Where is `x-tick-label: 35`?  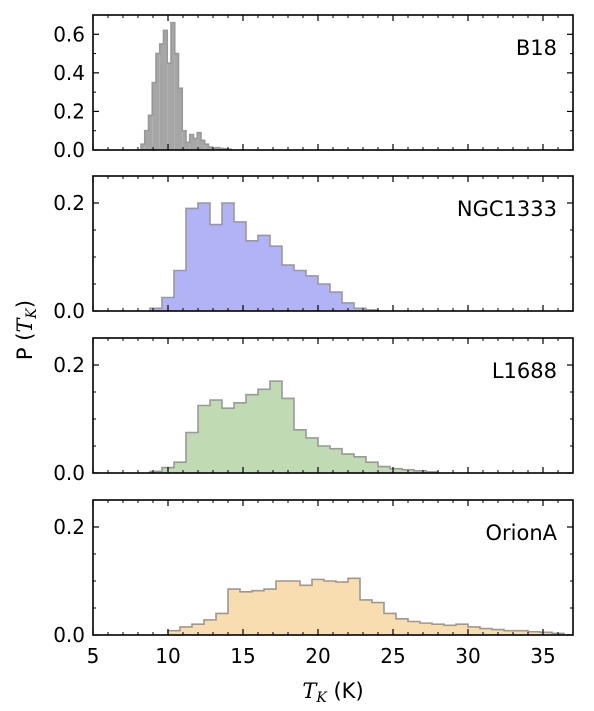 x-tick-label: 35 is located at coordinates (542, 656).